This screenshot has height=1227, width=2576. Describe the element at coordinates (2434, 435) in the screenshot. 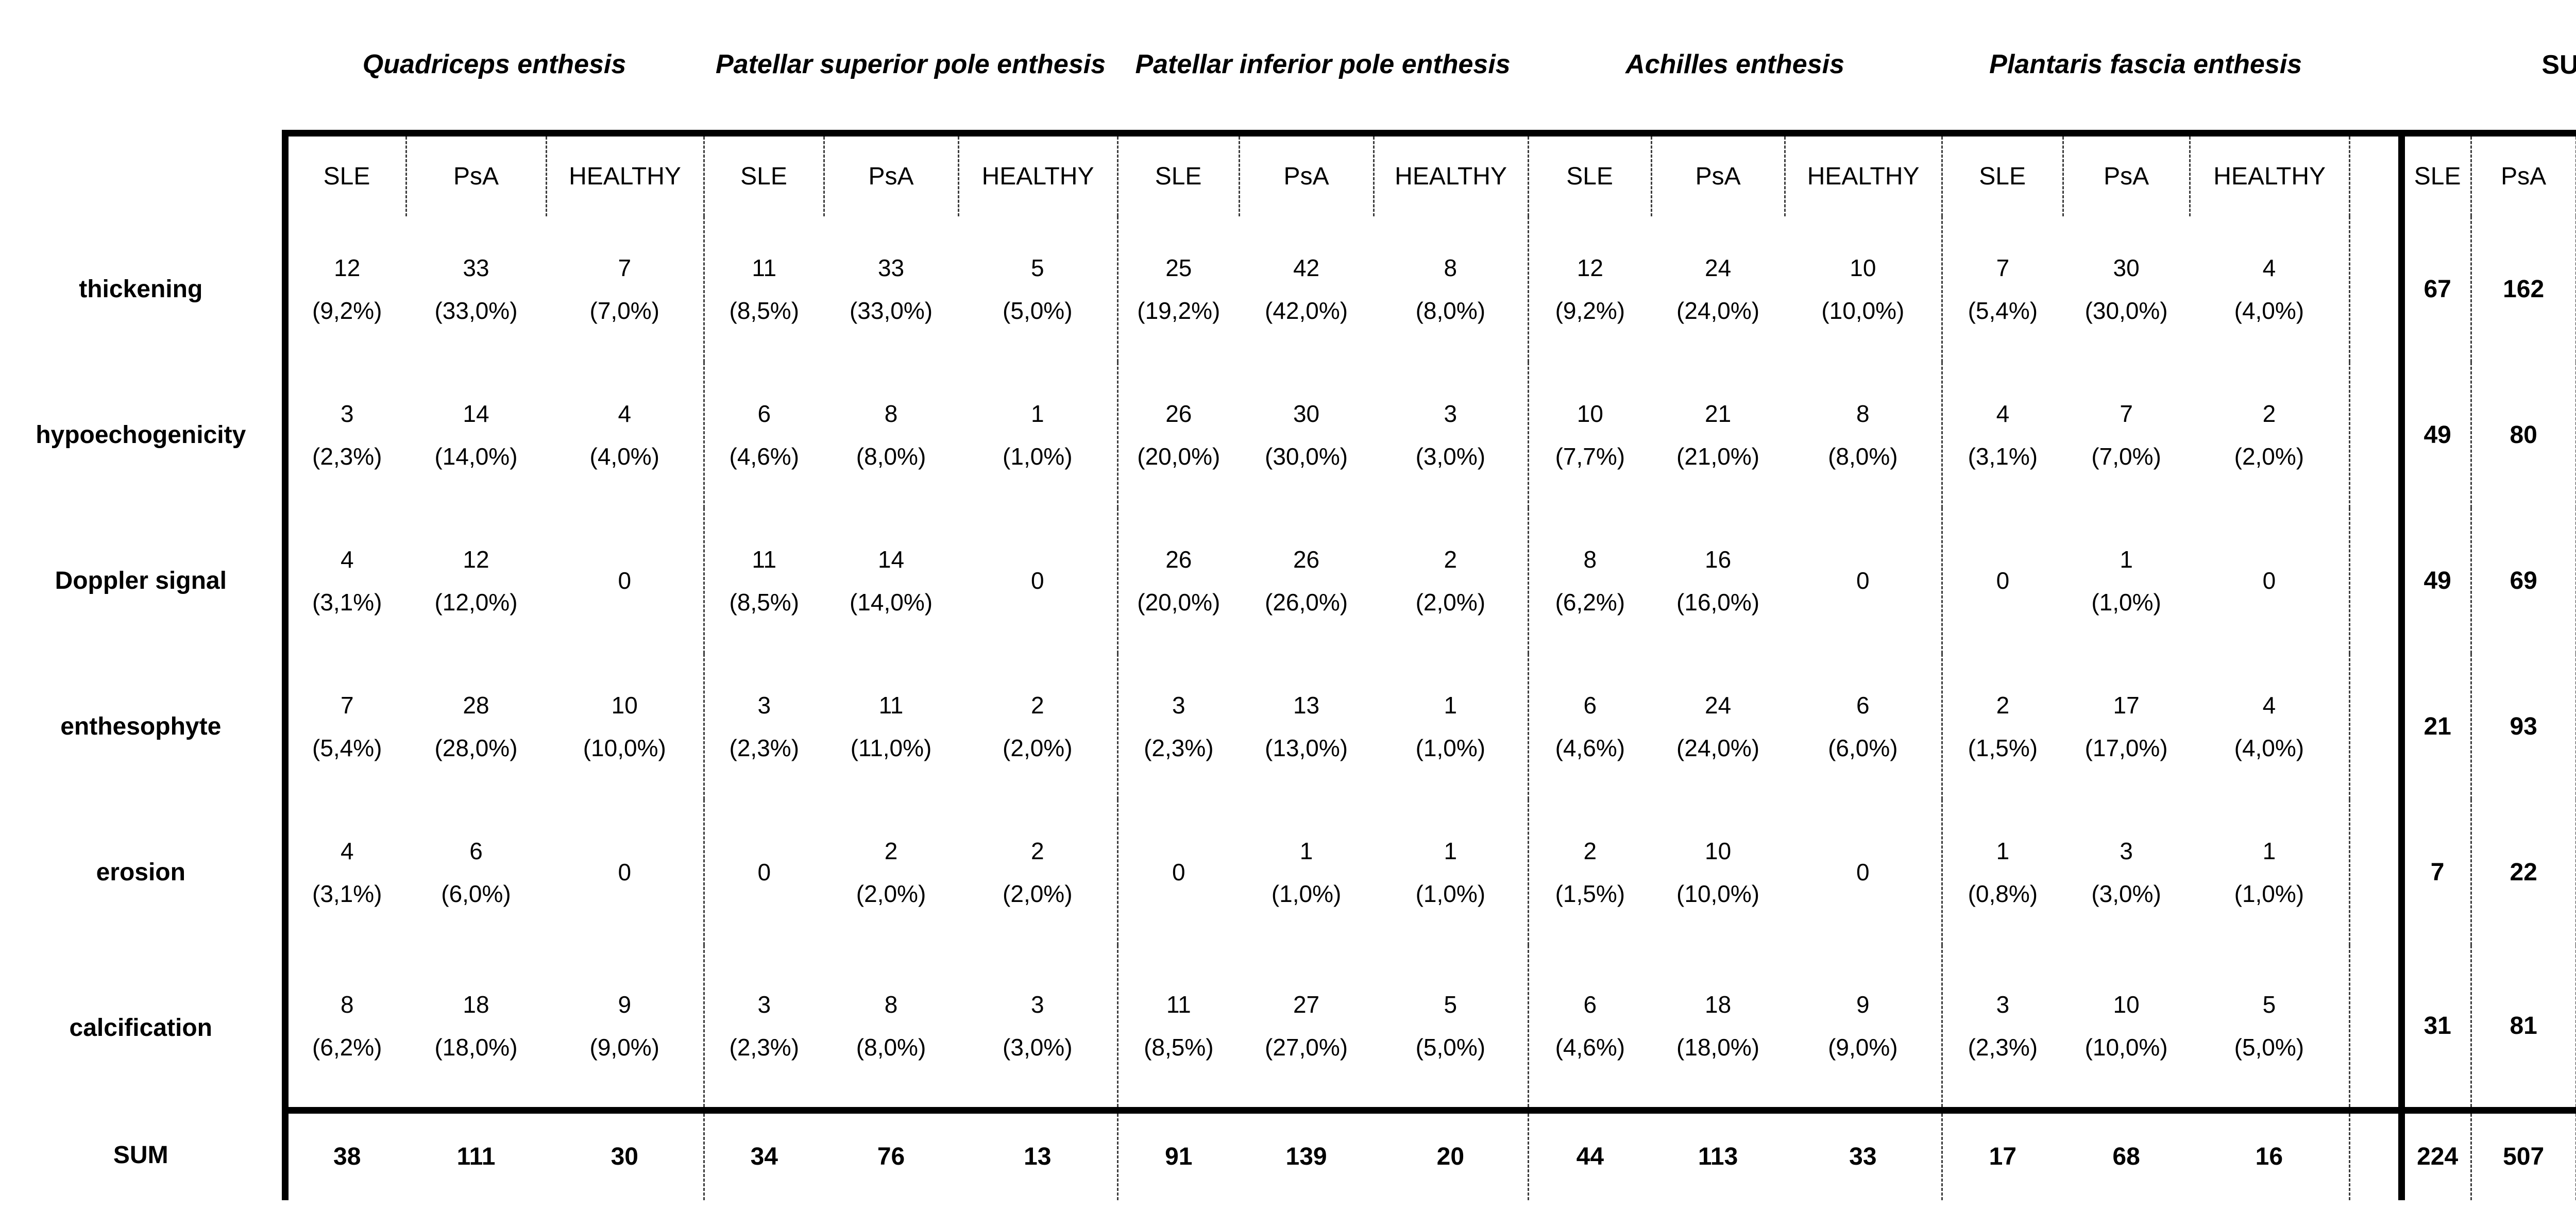

I see `sum-column-cell: 49` at that location.